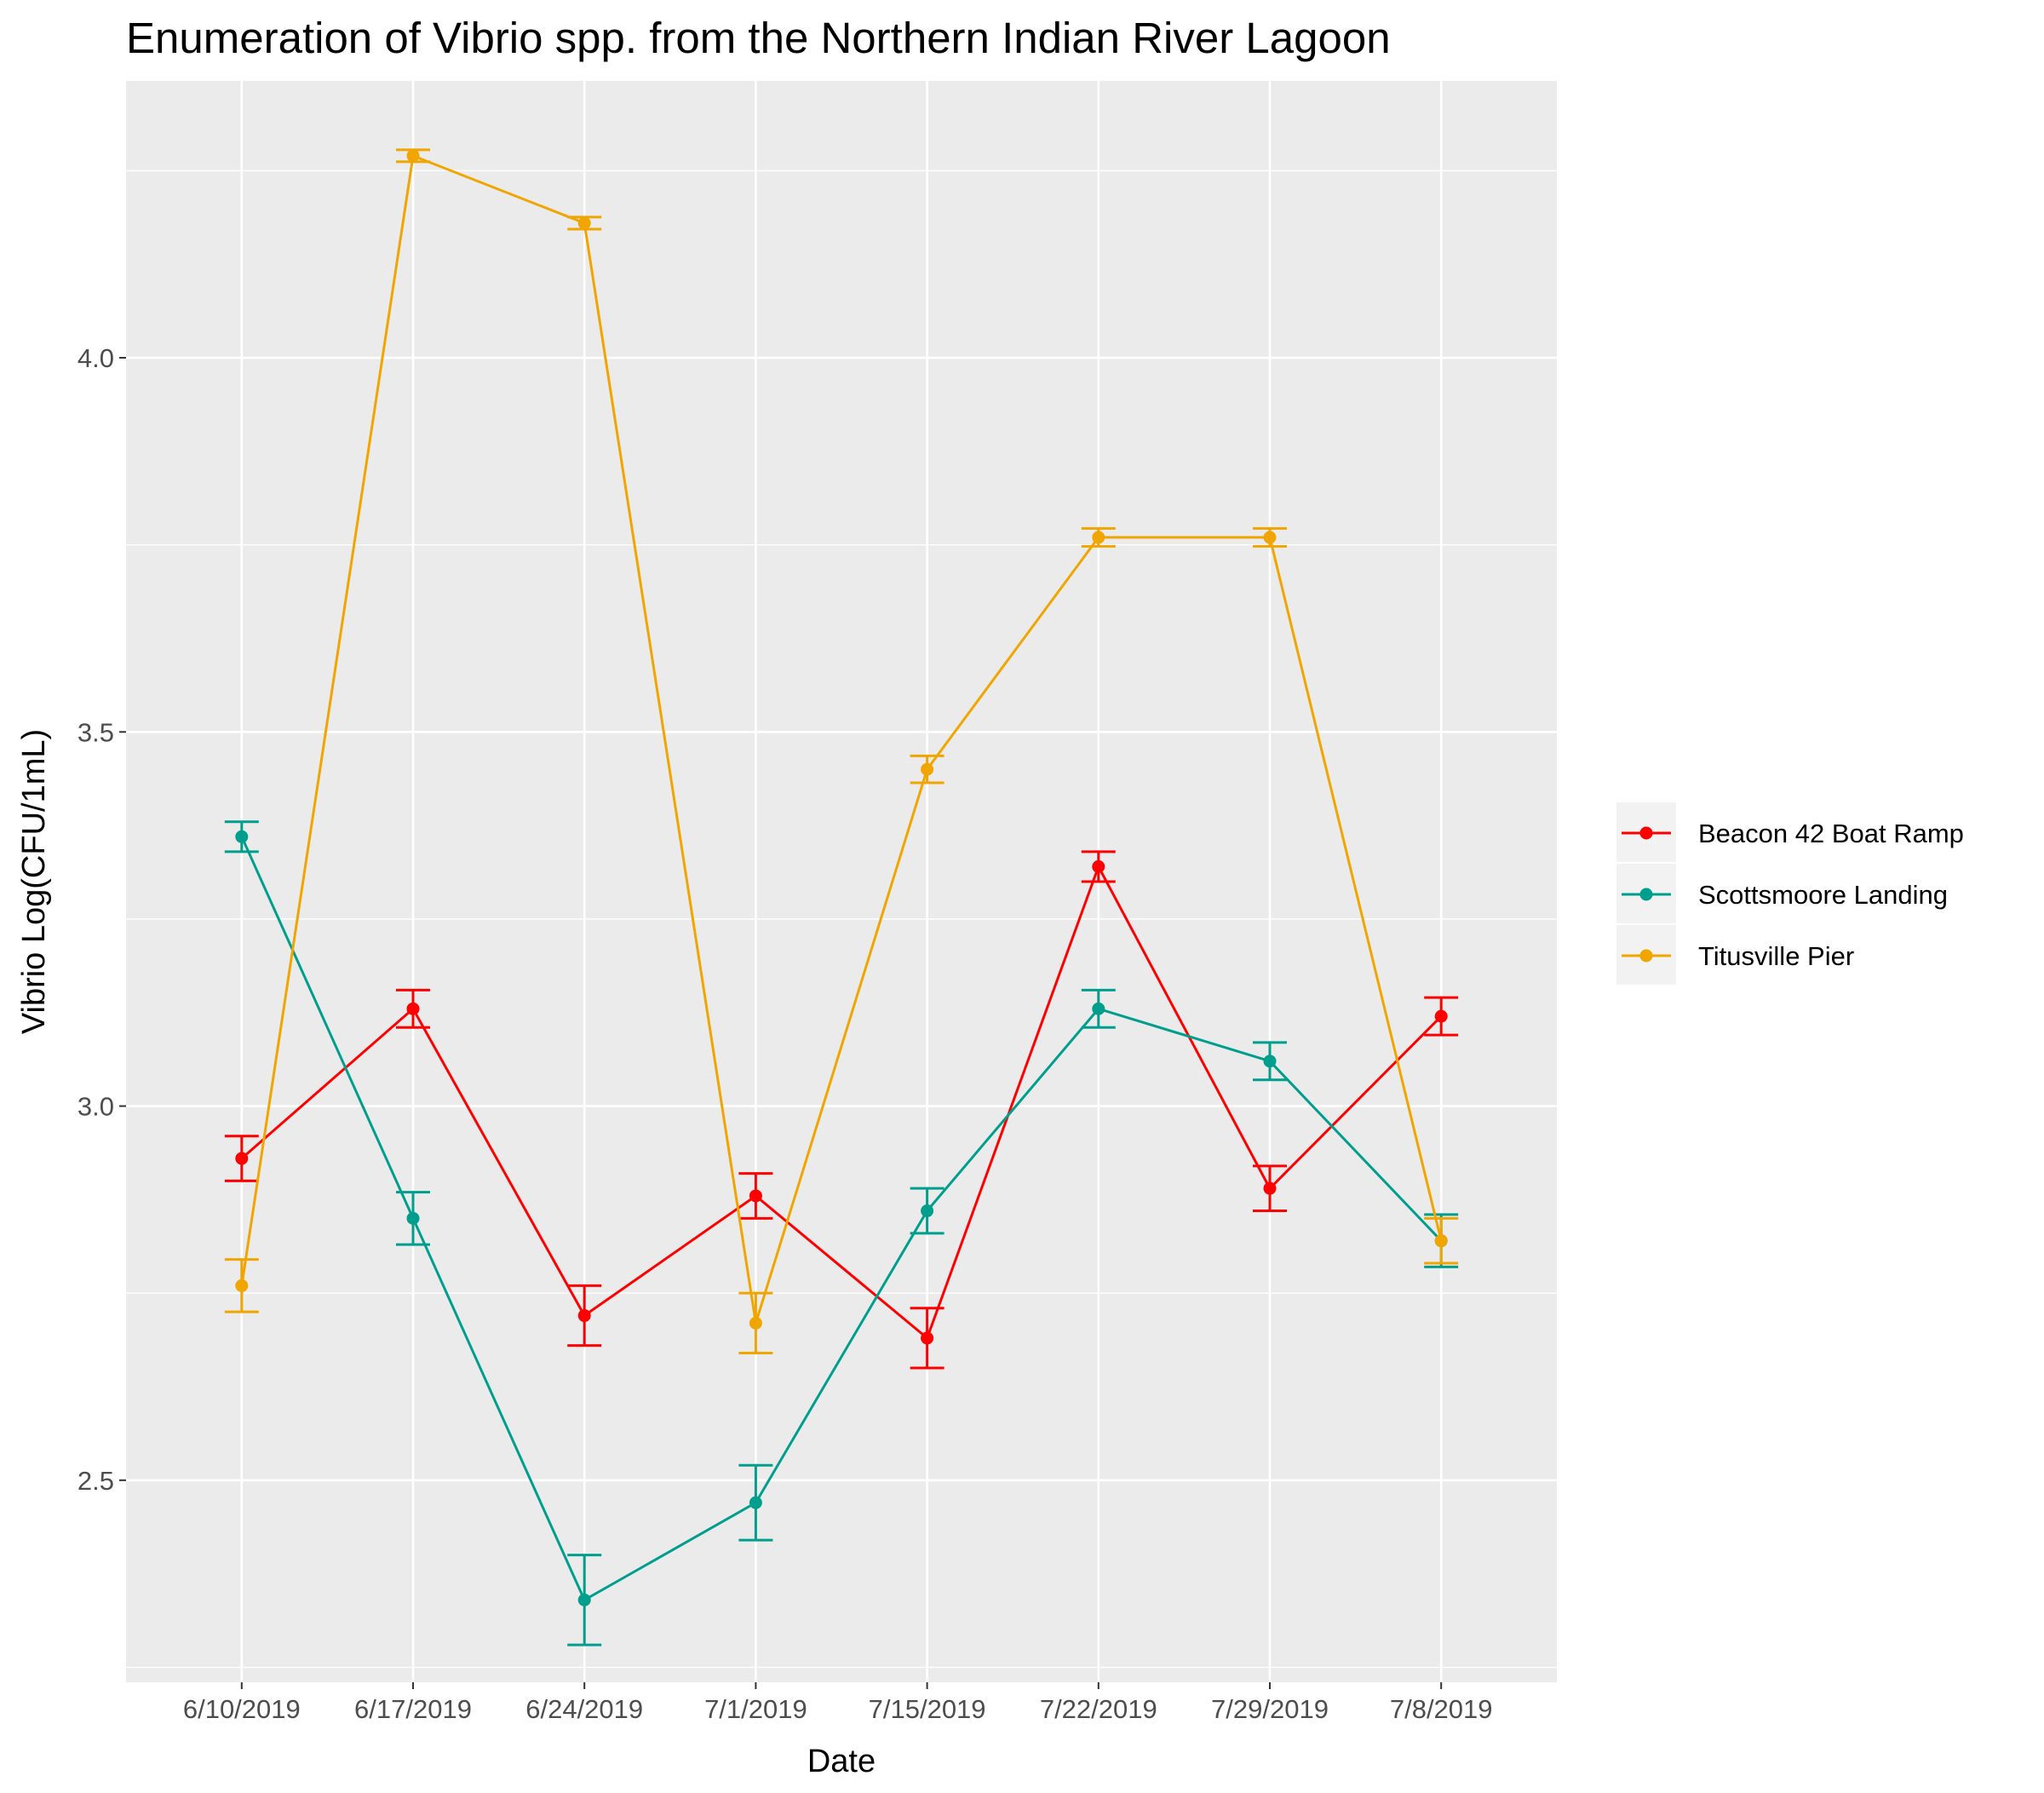 This screenshot has height=1793, width=2044. I want to click on legend-label: Scottsmoore Landing, so click(1823, 895).